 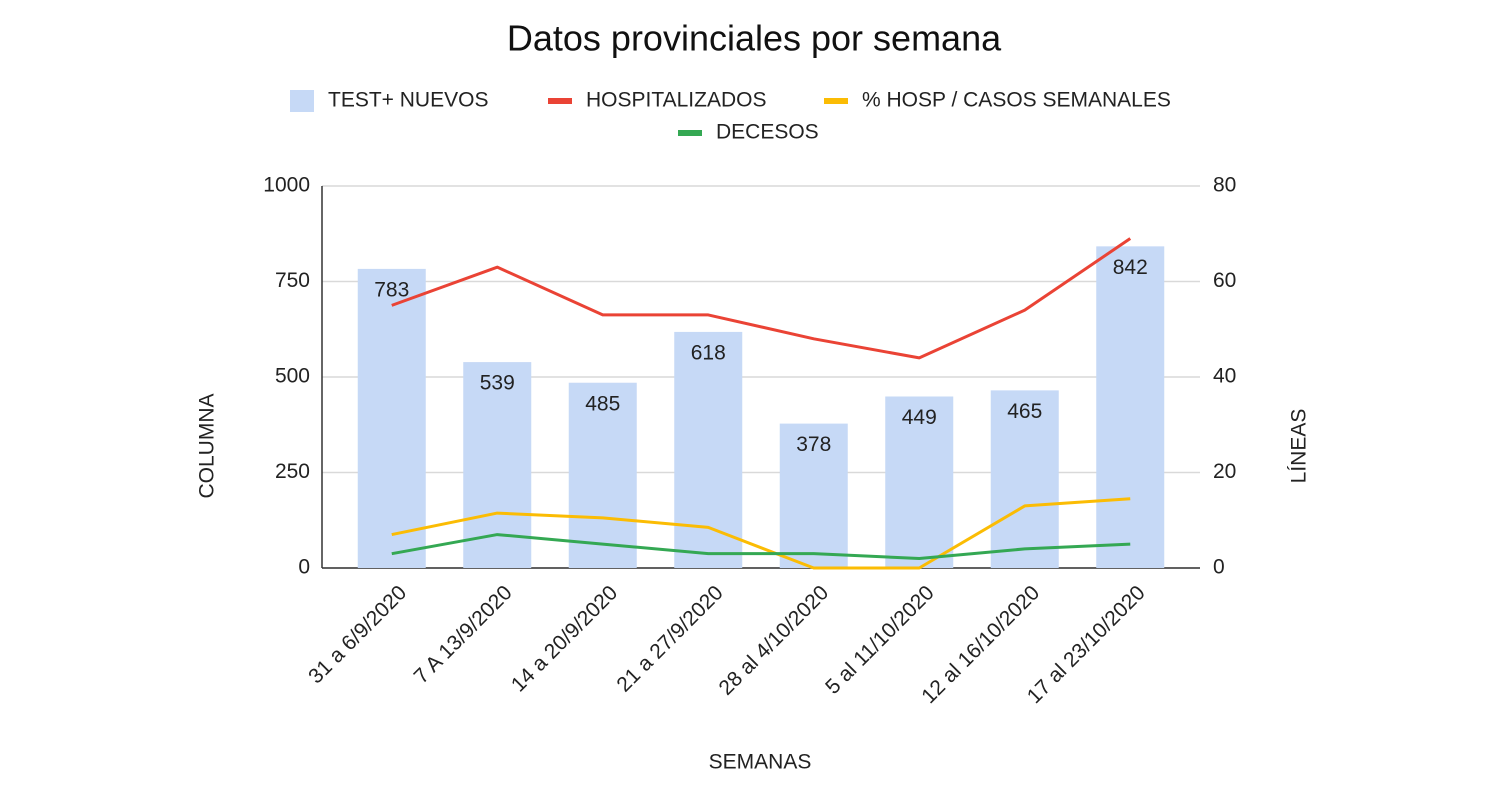 I want to click on legend-label: % HOSP / CASOS SEMANALES, so click(x=1016, y=100).